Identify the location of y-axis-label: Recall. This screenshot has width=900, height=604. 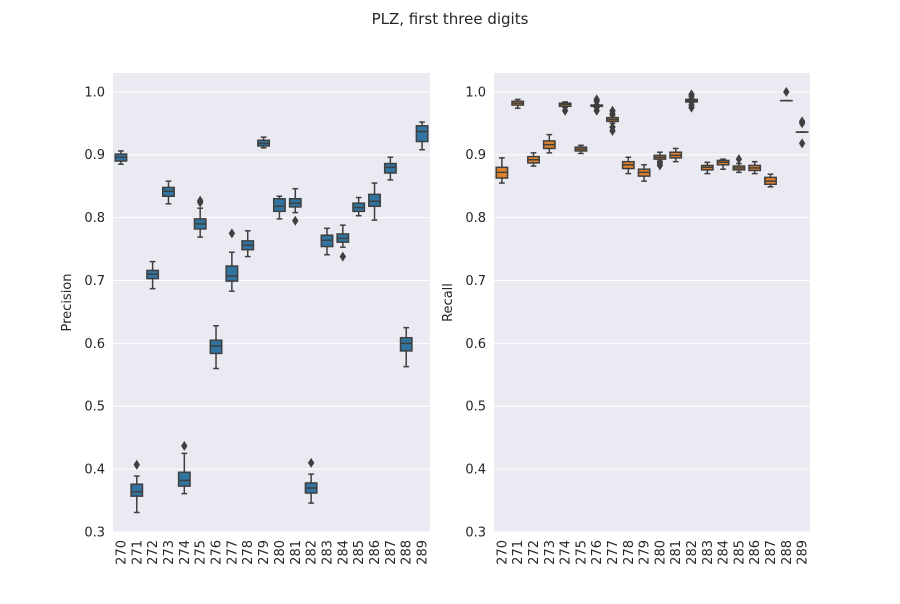
(448, 302).